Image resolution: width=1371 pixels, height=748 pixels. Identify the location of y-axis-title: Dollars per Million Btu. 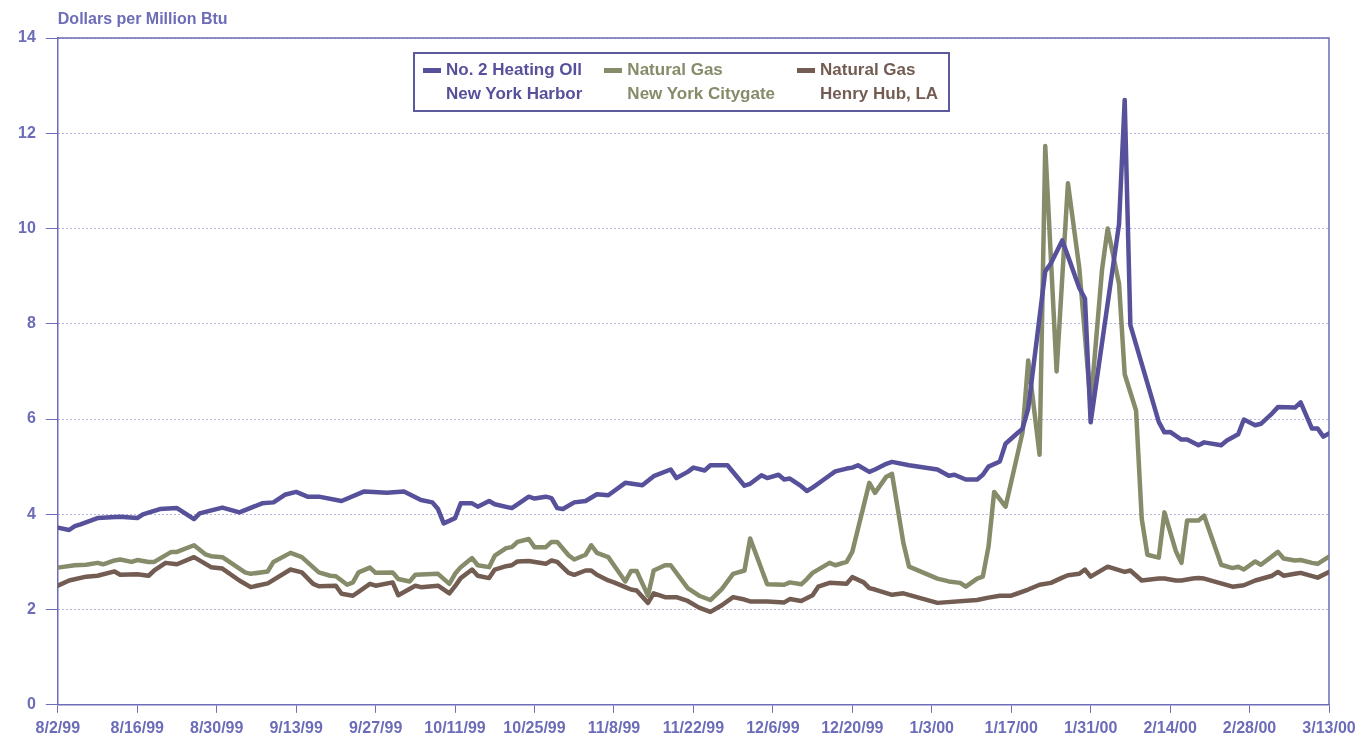
(142, 19).